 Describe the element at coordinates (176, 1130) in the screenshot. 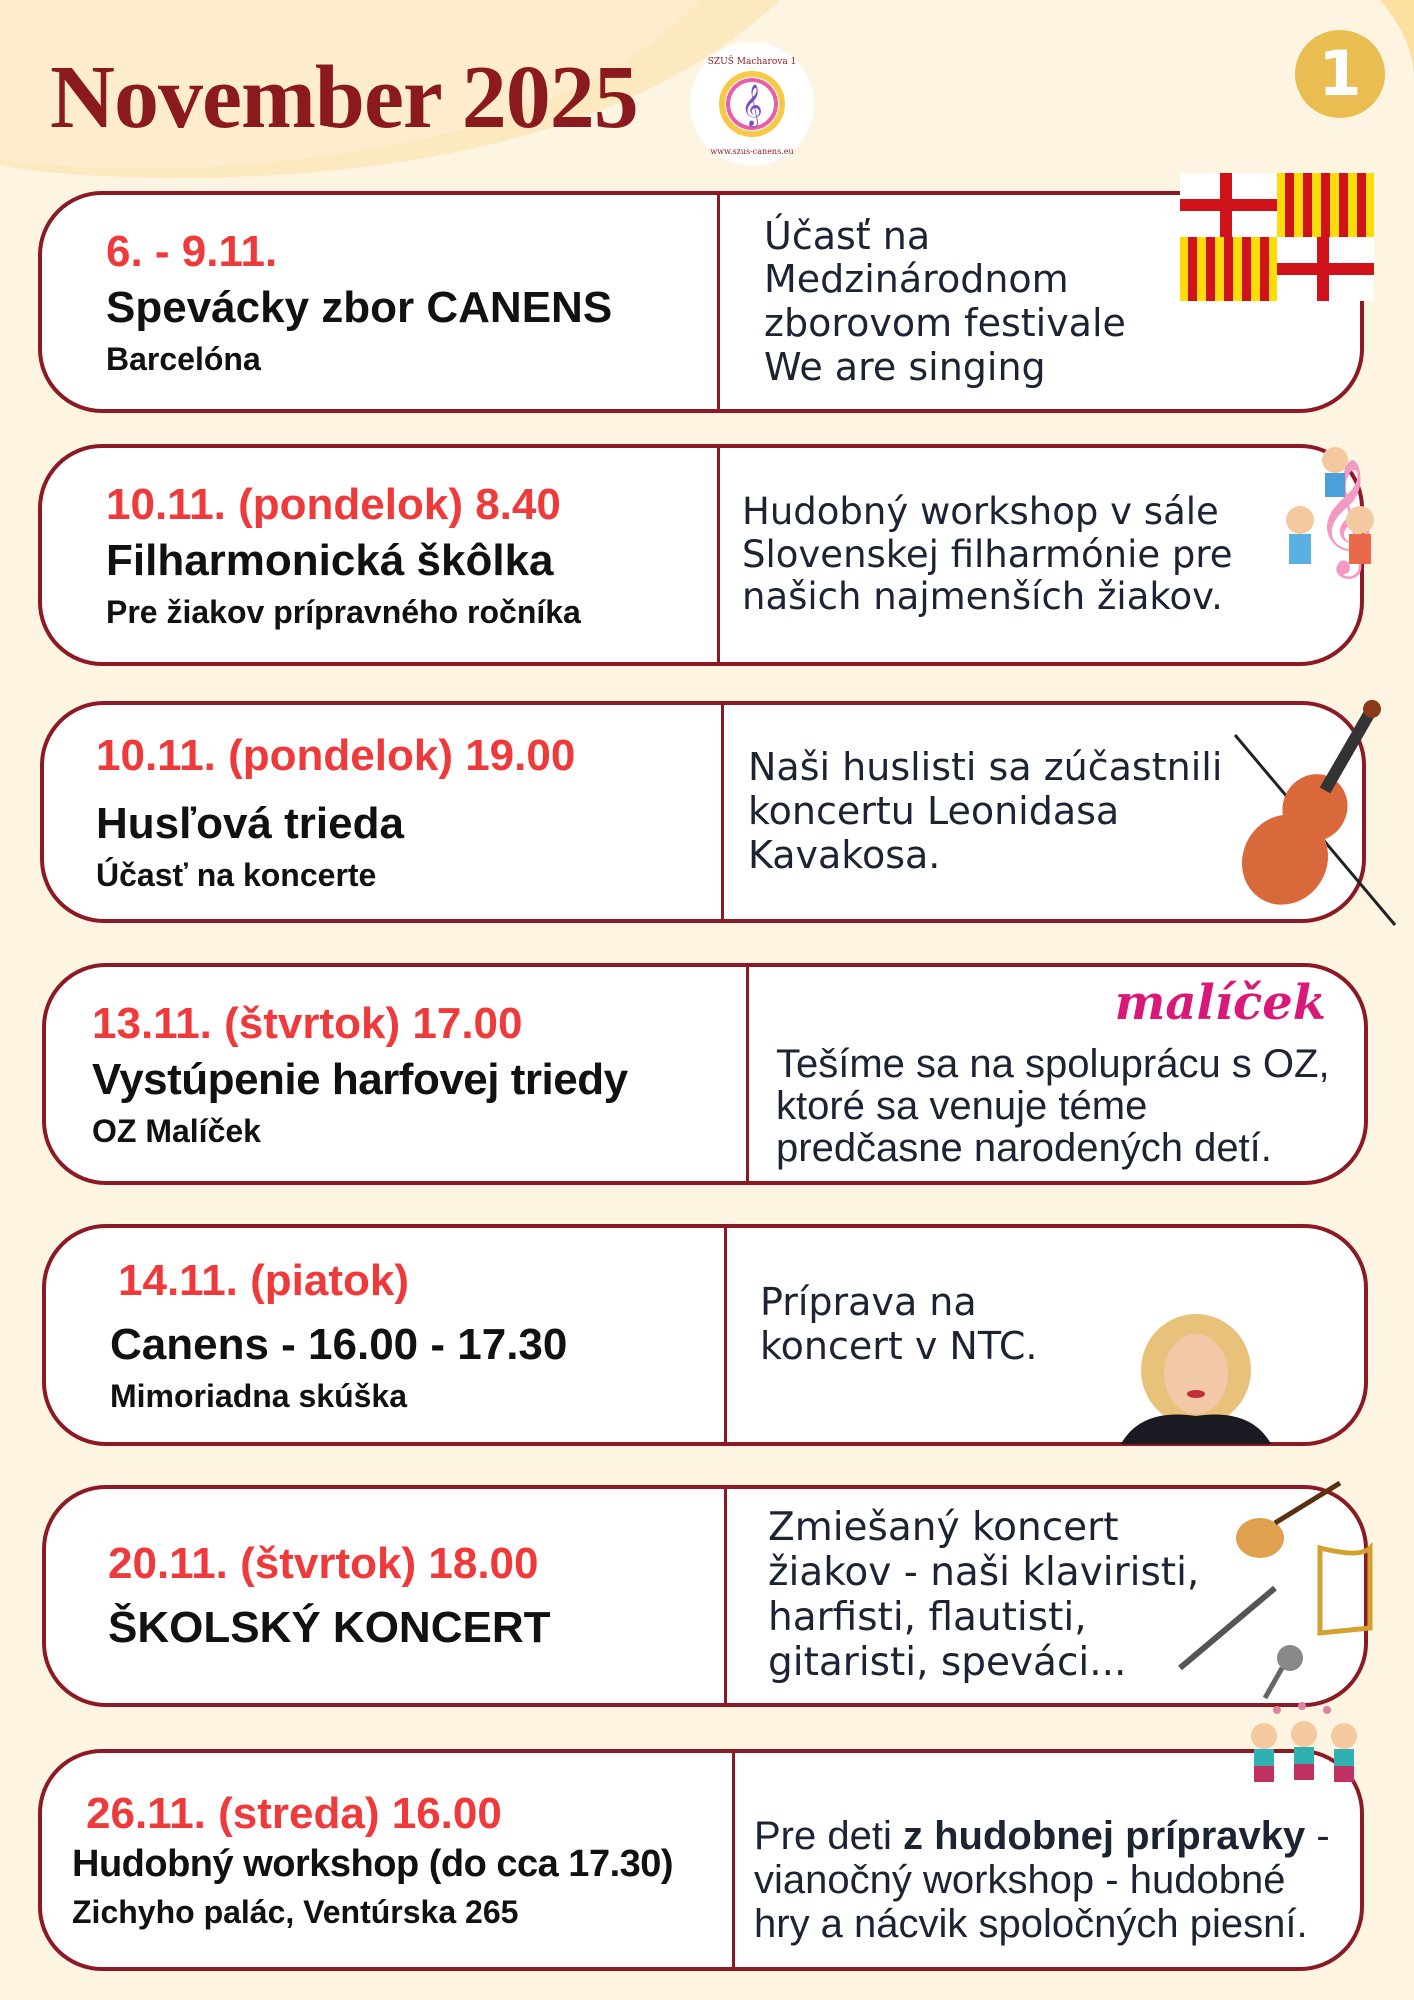

I see `event-subtitle: OZ Malíček` at that location.